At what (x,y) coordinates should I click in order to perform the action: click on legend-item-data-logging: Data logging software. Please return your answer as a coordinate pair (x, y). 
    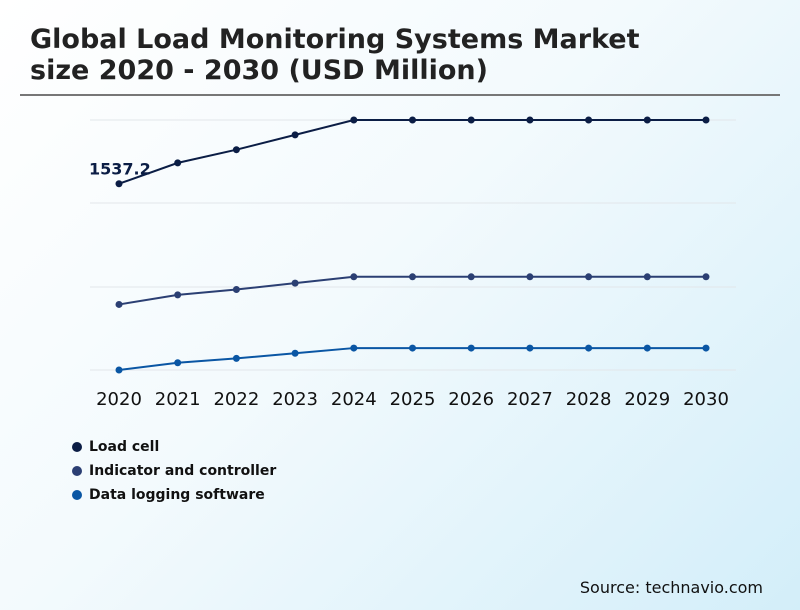
    Looking at the image, I should click on (174, 495).